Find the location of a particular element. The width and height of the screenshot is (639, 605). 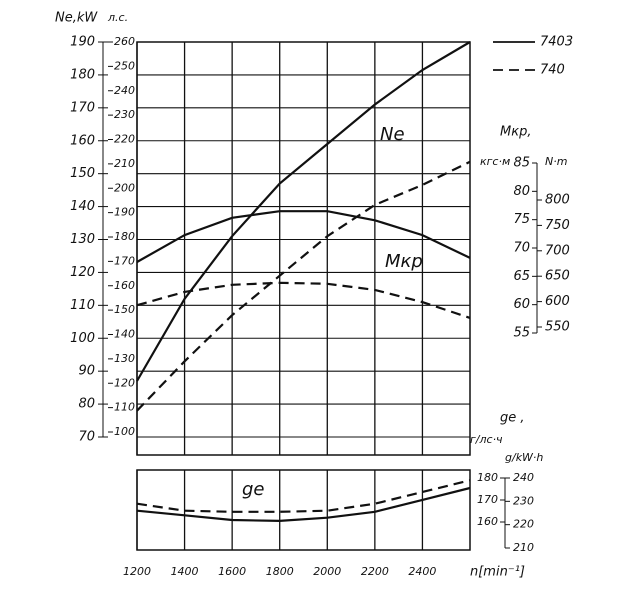

y-tick-label: 170 is located at coordinates (82, 107).